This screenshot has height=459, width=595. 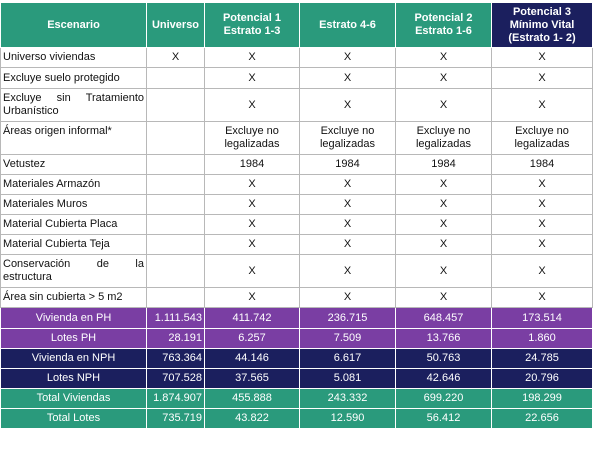 I want to click on row-label: Universo viviendas, so click(x=73, y=57).